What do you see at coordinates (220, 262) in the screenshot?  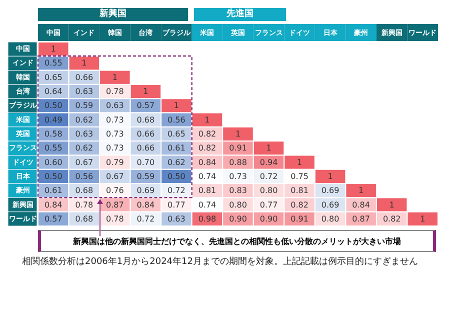 I see `text: 相関係数分析は2006年1月から2024年12月までの期間を対象。上記記載は例示目的にすぎません` at bounding box center [220, 262].